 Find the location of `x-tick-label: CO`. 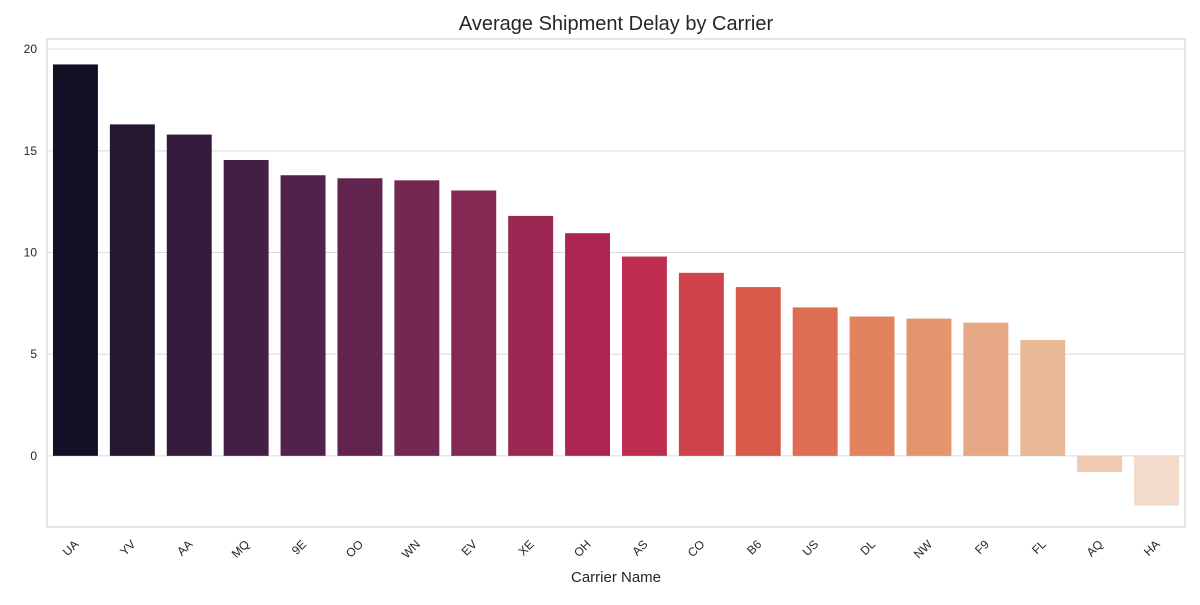

x-tick-label: CO is located at coordinates (696, 548).